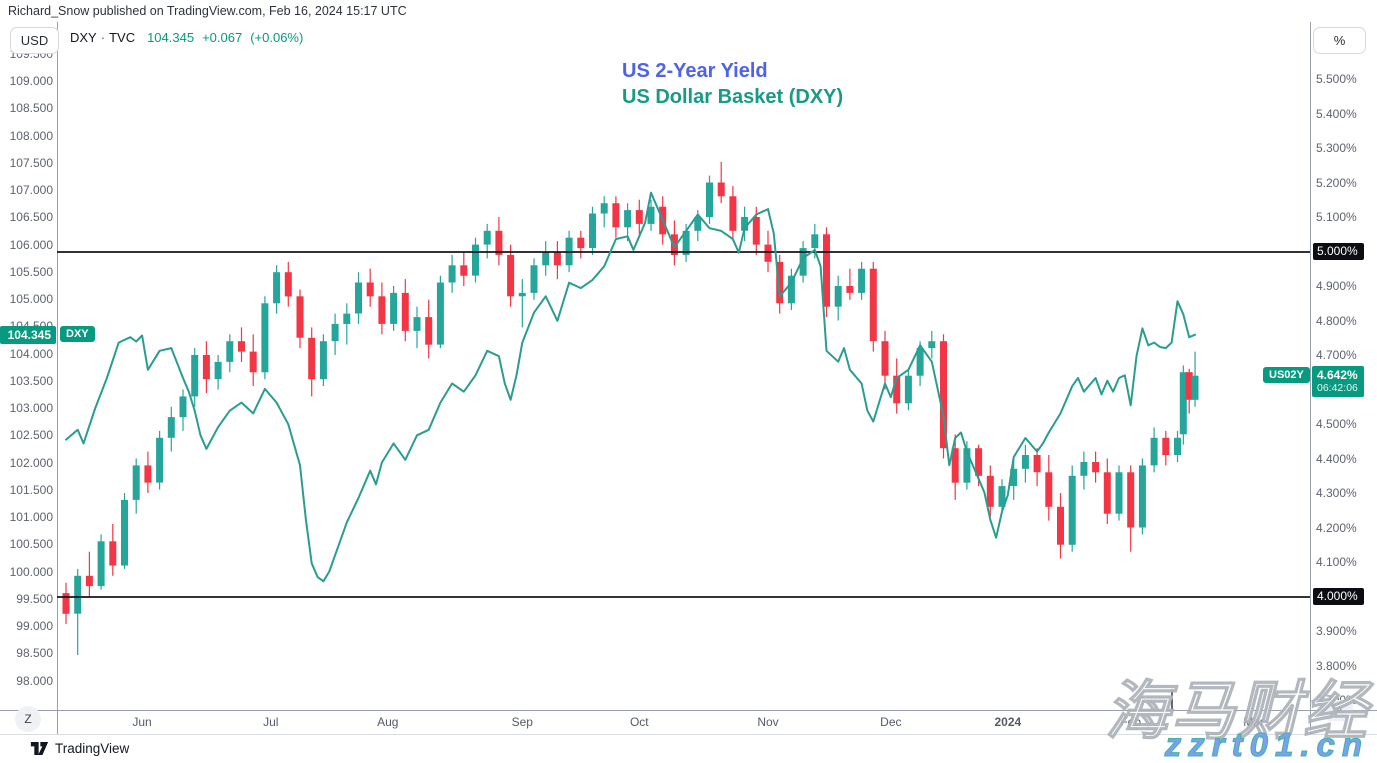 This screenshot has height=763, width=1377. What do you see at coordinates (31, 489) in the screenshot?
I see `price-axis-label: 101.500` at bounding box center [31, 489].